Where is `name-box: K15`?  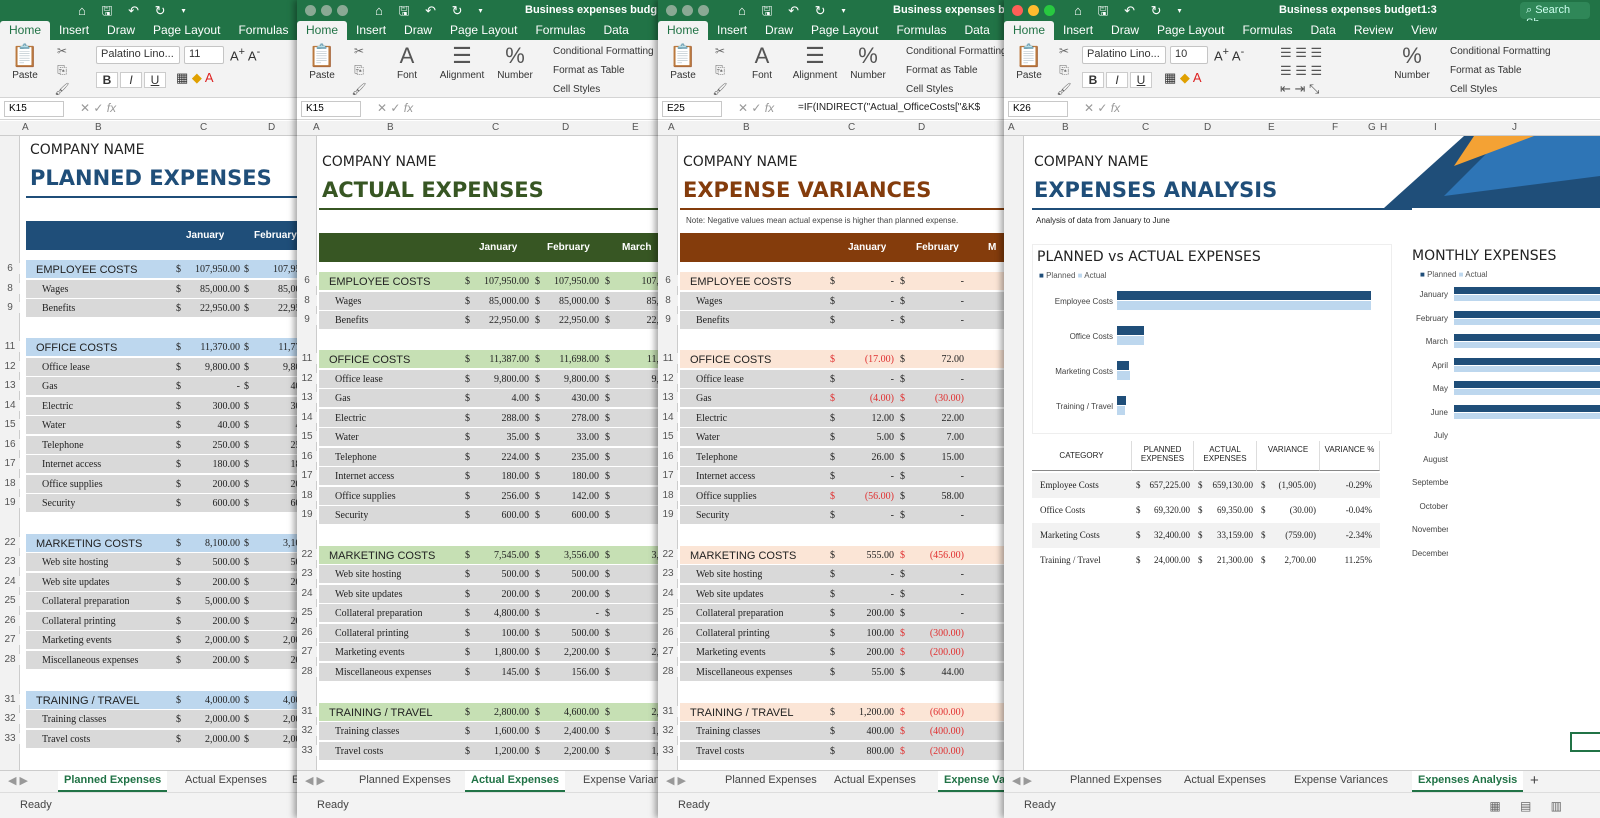
name-box: K15 is located at coordinates (331, 109).